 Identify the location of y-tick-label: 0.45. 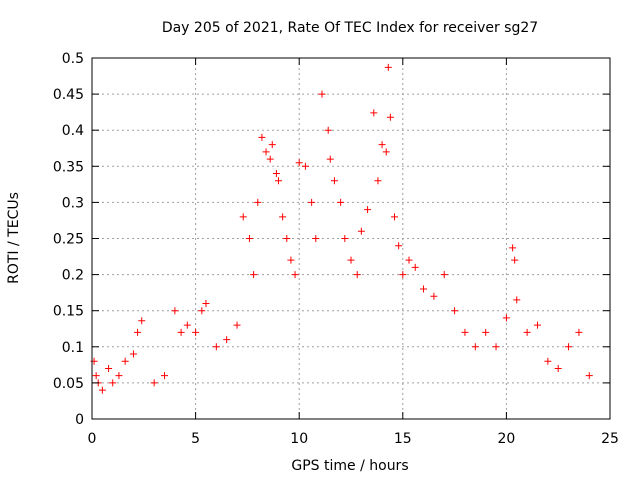
(68, 95).